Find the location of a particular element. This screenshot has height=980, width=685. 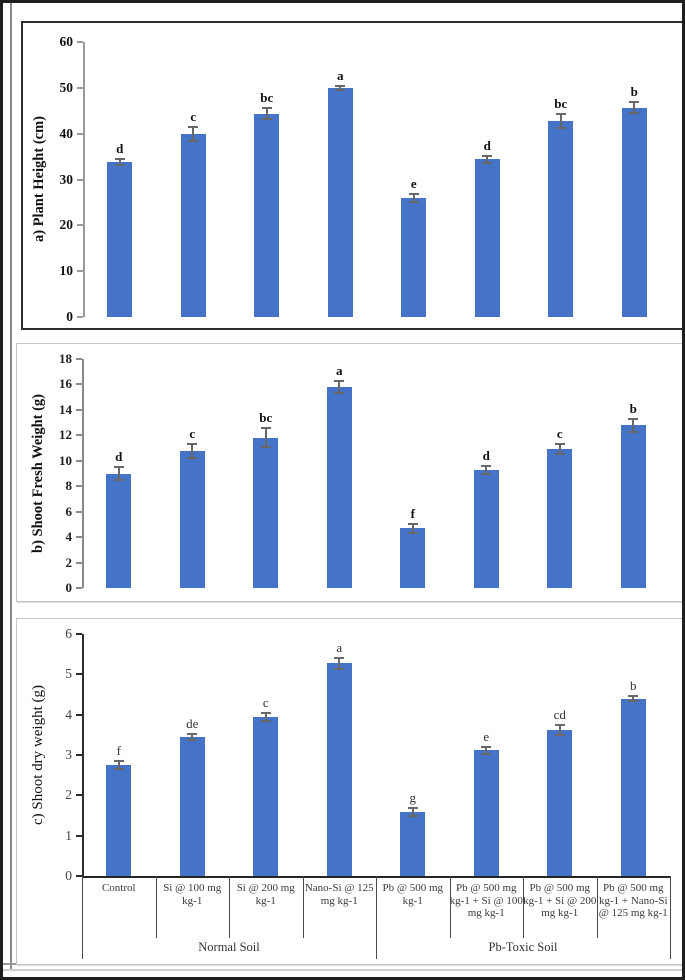

y-tick-label: 30 is located at coordinates (66, 179).